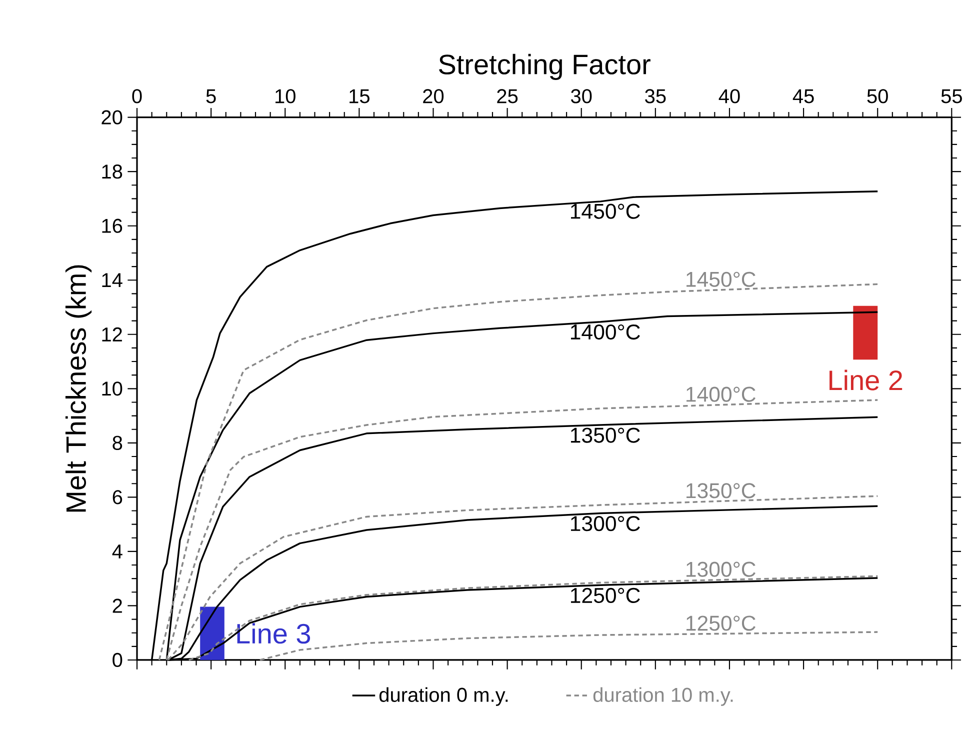 This screenshot has height=730, width=972. I want to click on x-tick-label: 40, so click(729, 96).